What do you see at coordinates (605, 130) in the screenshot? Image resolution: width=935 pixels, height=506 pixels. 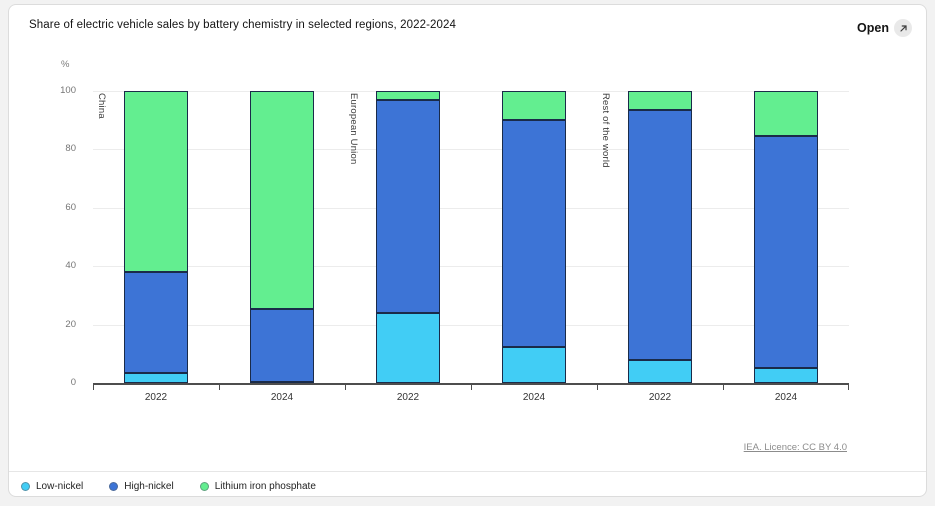 I see `region-label: Rest of the world` at bounding box center [605, 130].